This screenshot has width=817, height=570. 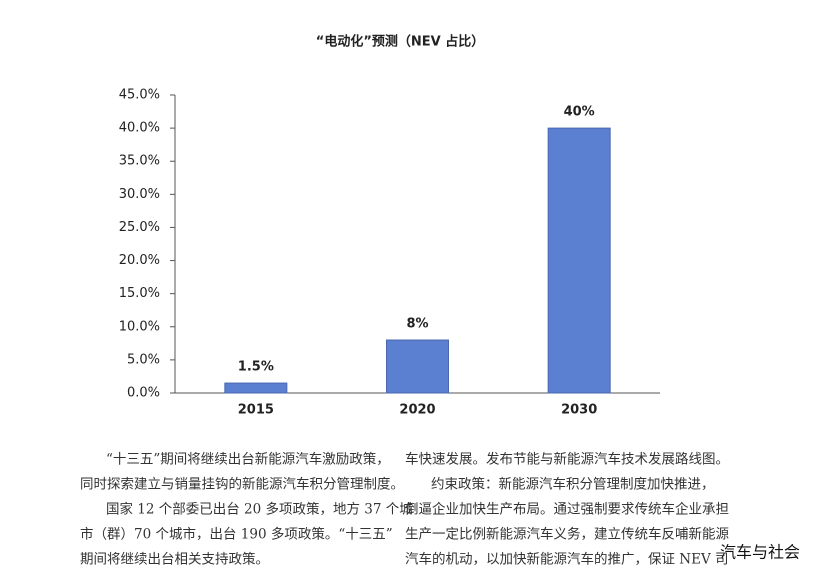 What do you see at coordinates (256, 410) in the screenshot?
I see `x-tick-label: 2015` at bounding box center [256, 410].